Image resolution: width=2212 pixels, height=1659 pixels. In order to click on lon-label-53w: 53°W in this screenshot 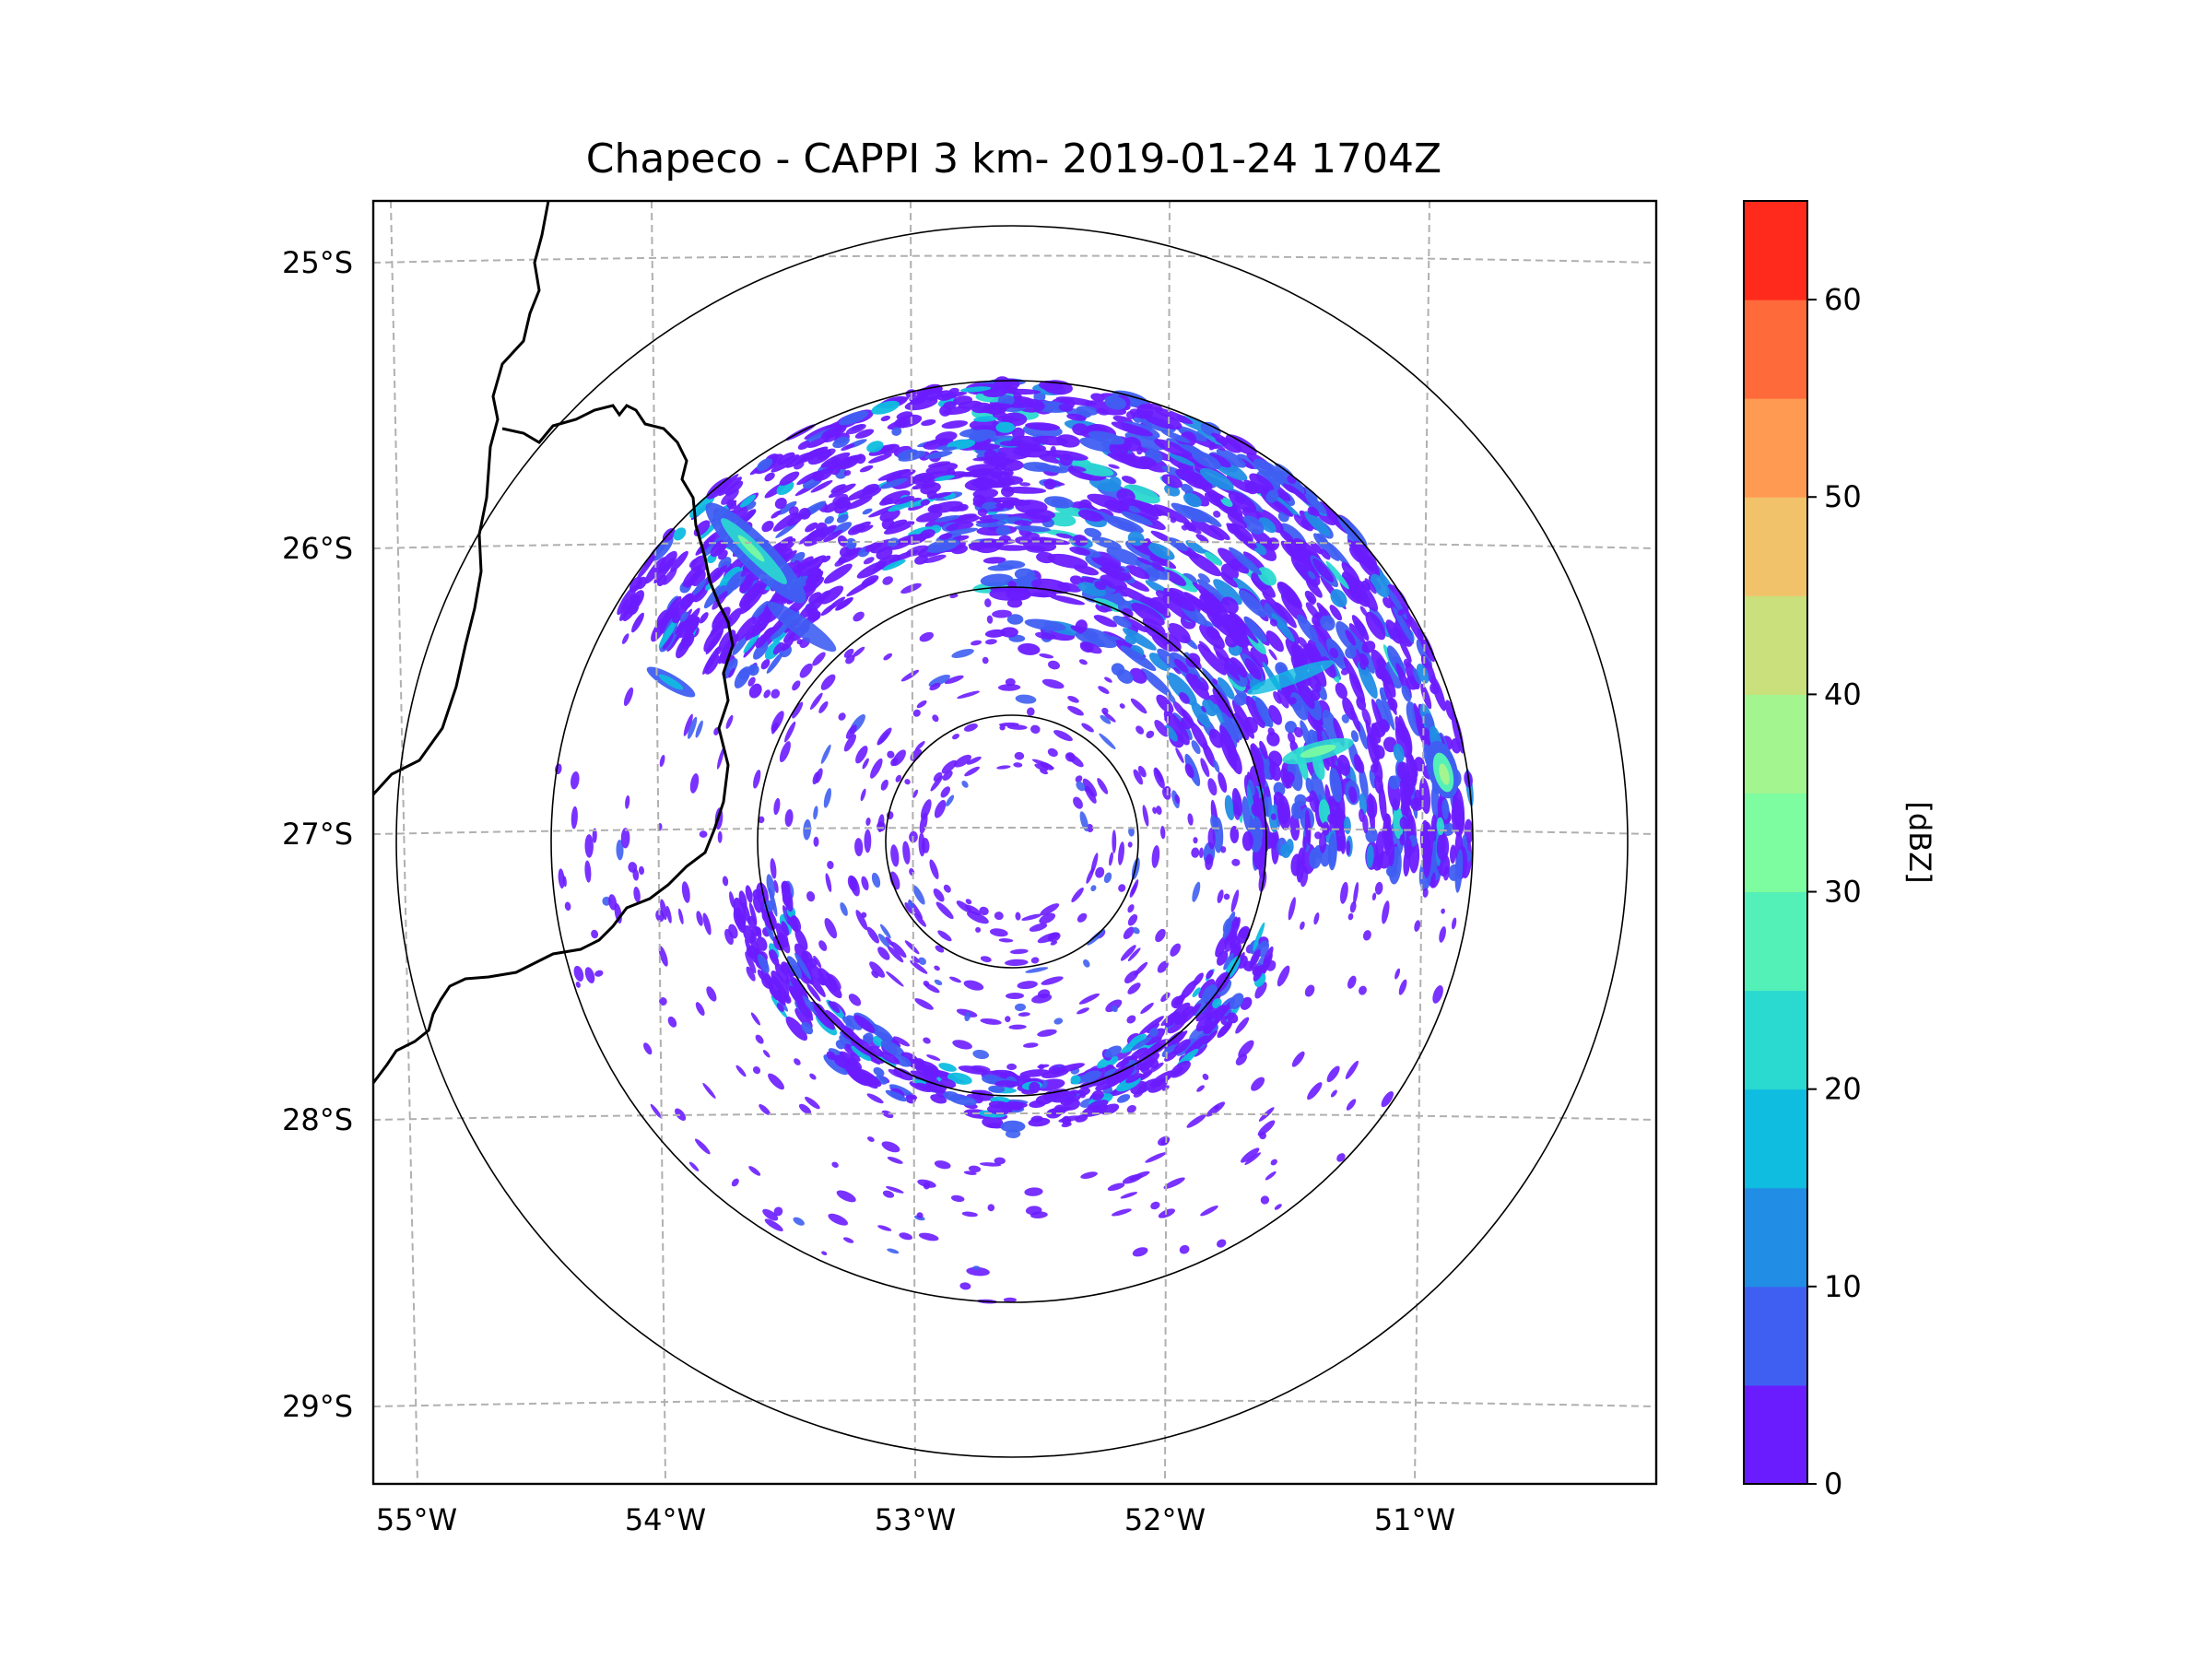, I will do `click(915, 1519)`.